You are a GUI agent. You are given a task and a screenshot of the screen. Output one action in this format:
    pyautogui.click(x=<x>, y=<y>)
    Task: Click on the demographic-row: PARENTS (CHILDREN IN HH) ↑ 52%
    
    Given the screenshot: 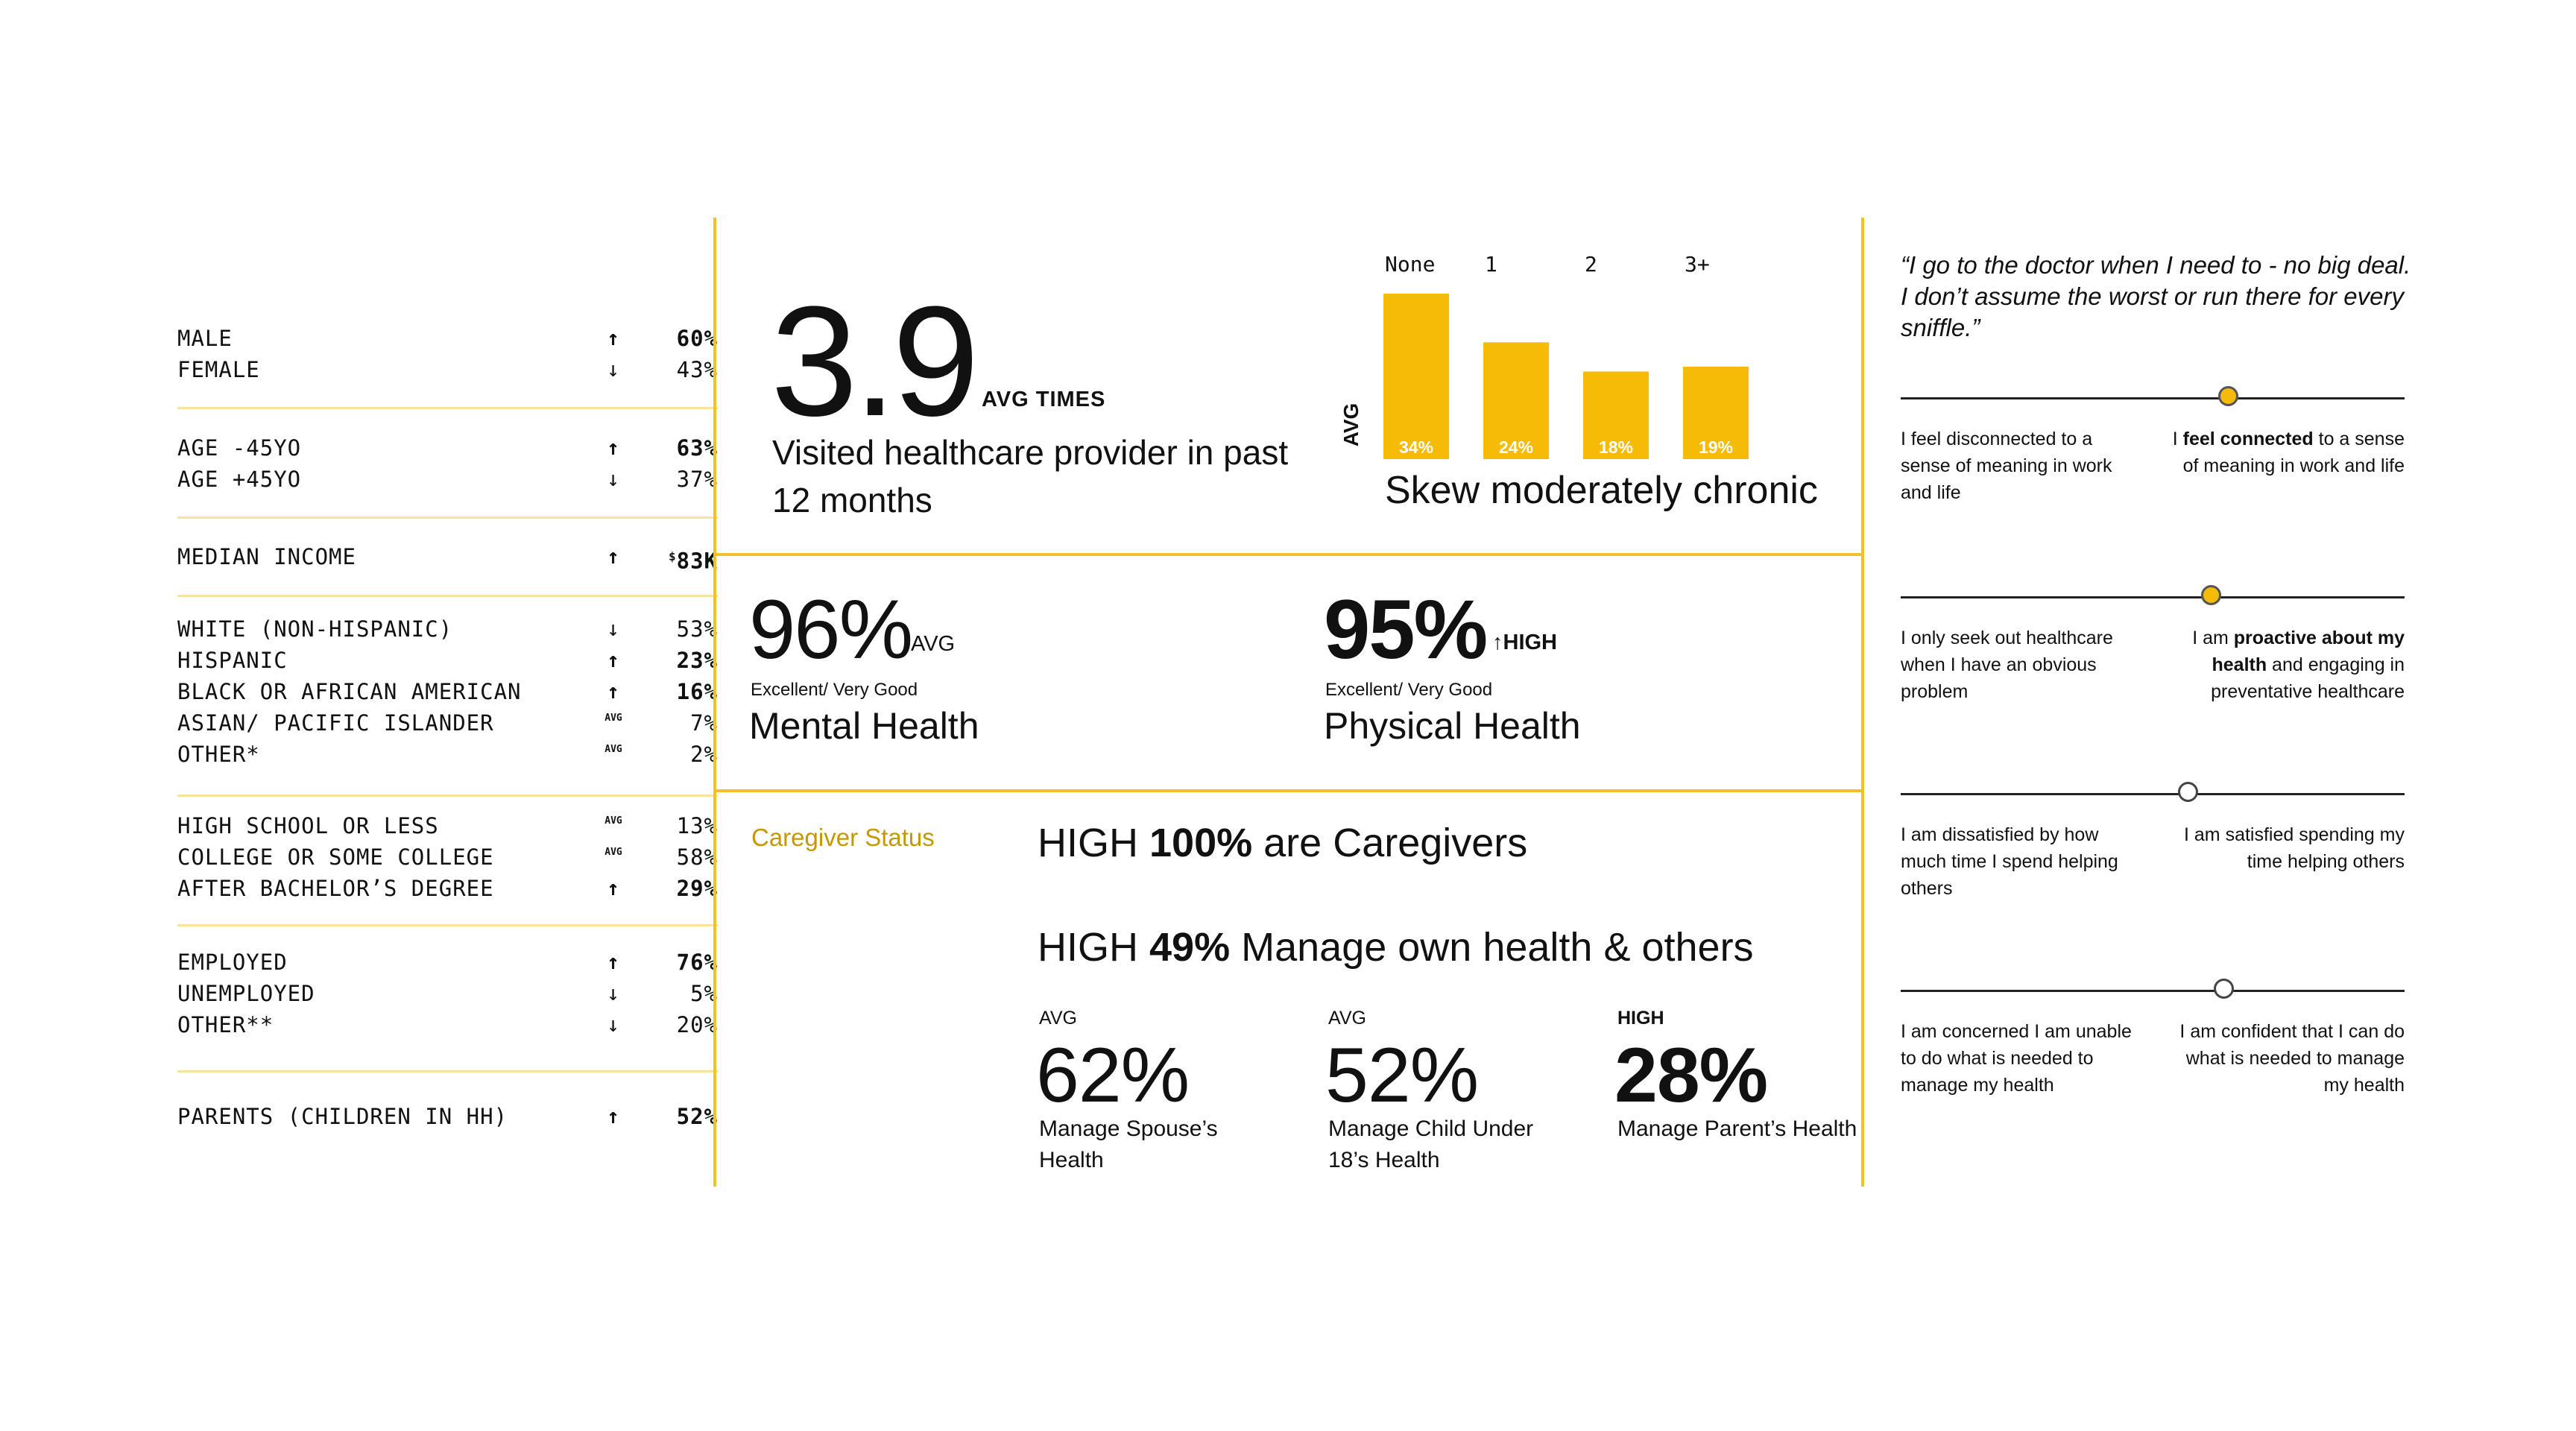 What is the action you would take?
    pyautogui.click(x=447, y=1116)
    